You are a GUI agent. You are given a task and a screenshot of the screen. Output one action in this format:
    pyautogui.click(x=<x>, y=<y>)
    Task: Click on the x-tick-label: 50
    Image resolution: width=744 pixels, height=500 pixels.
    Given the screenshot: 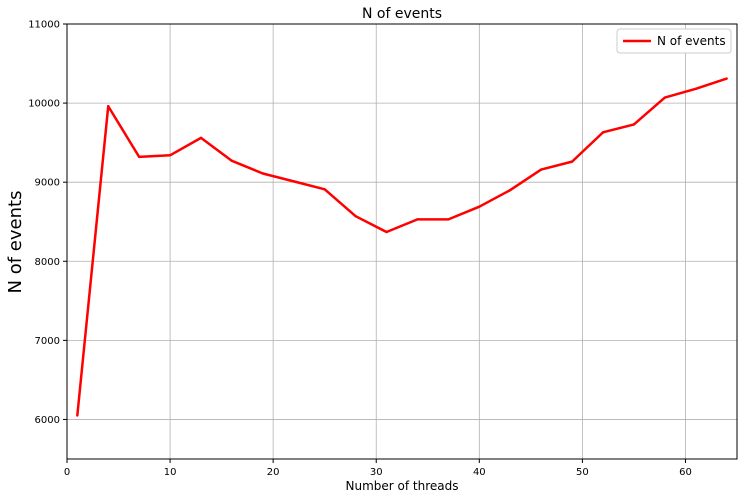 What is the action you would take?
    pyautogui.click(x=582, y=472)
    